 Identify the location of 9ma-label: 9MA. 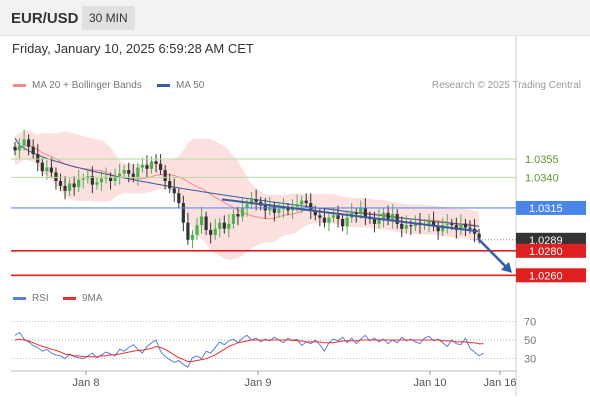
(92, 298).